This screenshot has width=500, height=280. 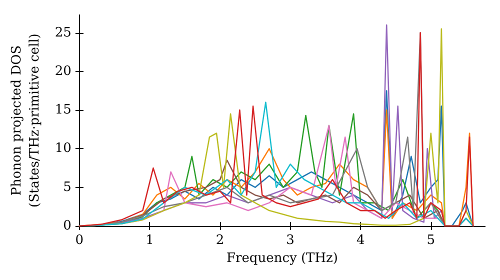 I want to click on y-tick-label: 5, so click(x=67, y=187).